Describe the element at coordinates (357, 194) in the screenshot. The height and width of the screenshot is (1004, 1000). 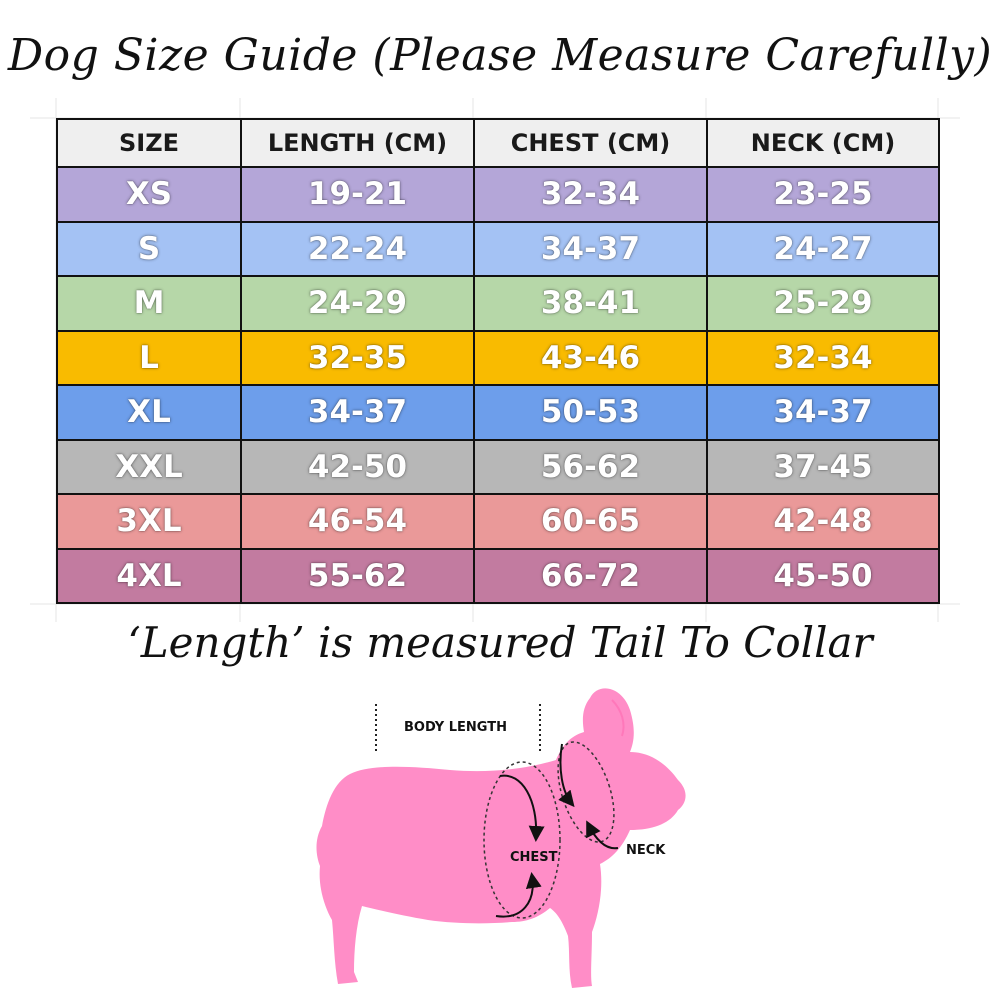
I see `length-cell: 19-21` at that location.